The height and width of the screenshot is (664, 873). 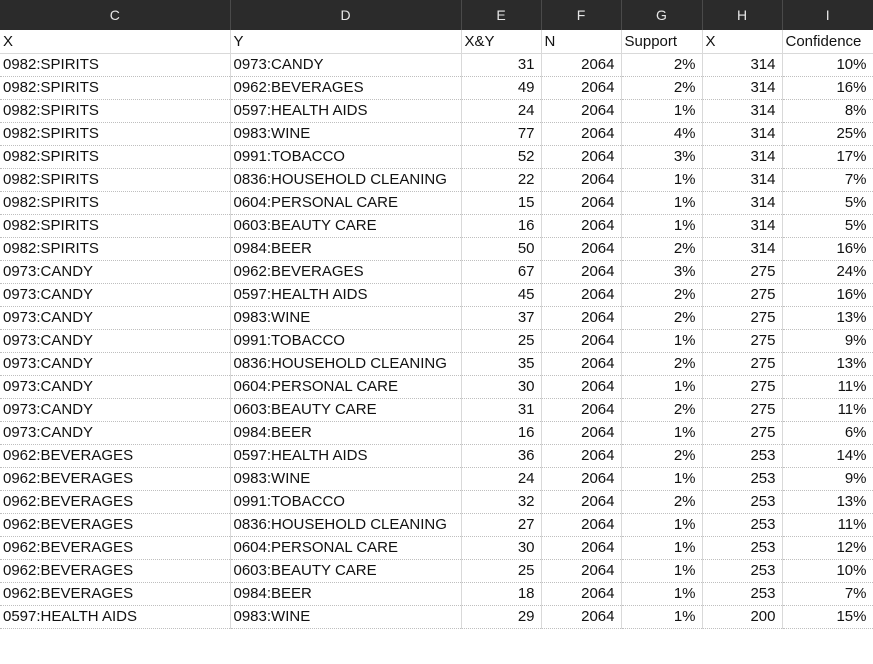 I want to click on cell-xy: 15, so click(x=501, y=203).